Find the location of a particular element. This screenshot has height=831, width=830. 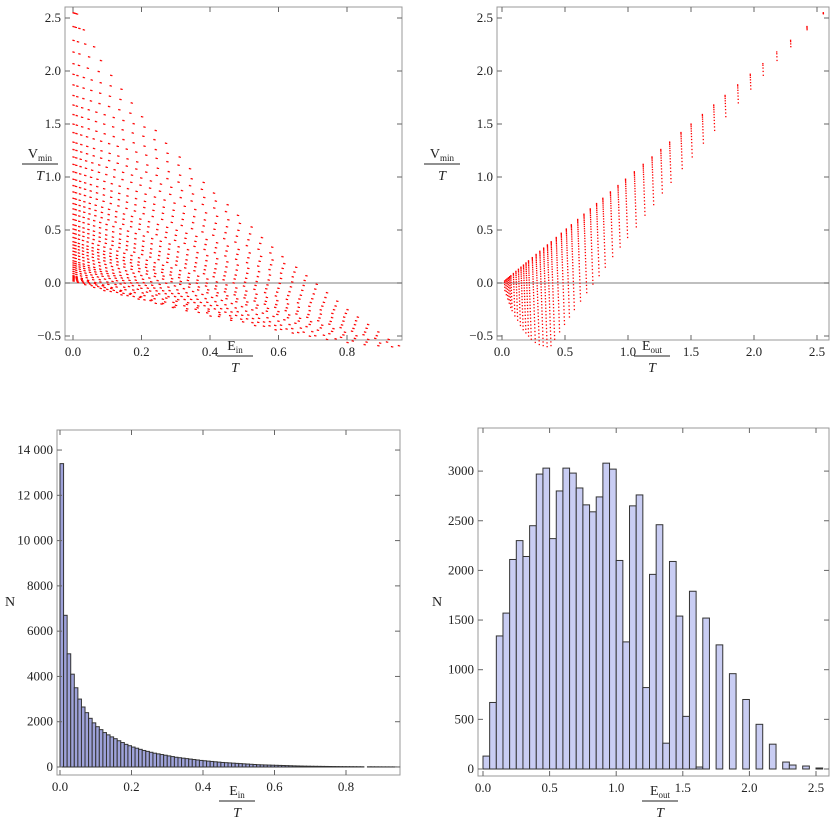

y-tick-label: 3000 is located at coordinates (461, 470).